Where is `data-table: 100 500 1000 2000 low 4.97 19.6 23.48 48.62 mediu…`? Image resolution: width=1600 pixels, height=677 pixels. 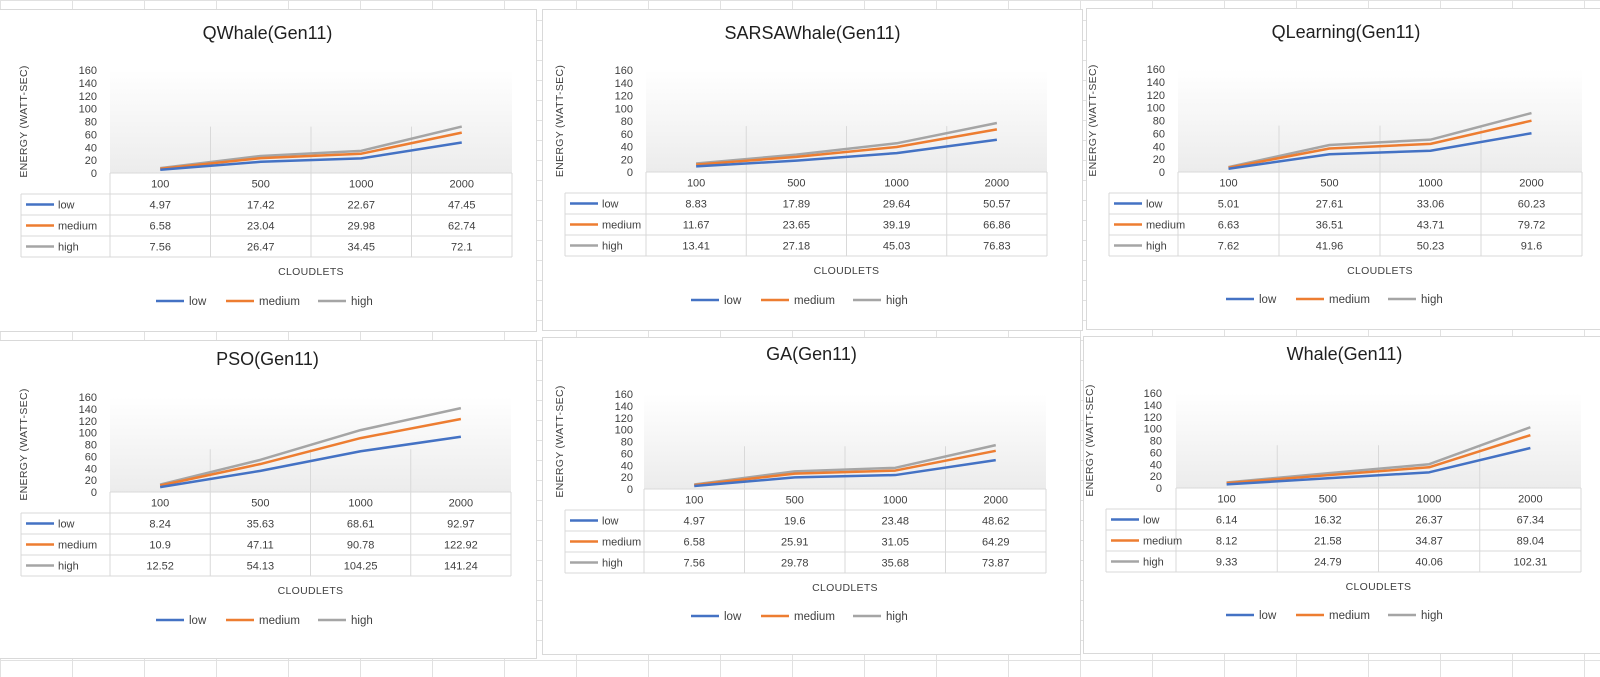 data-table: 100 500 1000 2000 low 4.97 19.6 23.48 48.62 mediu… is located at coordinates (805, 531).